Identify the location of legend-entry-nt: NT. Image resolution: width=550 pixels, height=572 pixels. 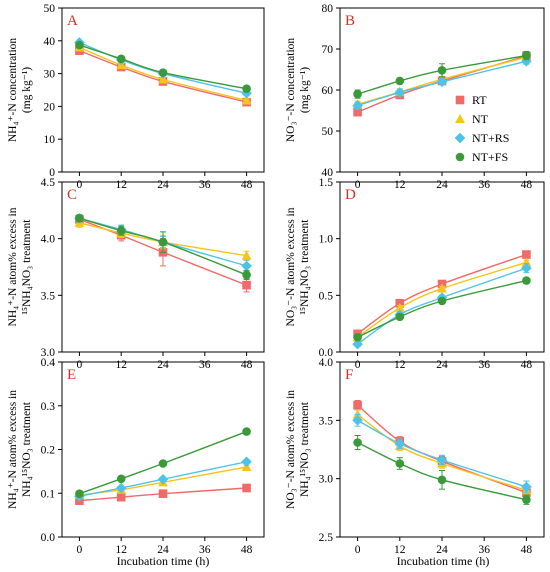
(472, 119).